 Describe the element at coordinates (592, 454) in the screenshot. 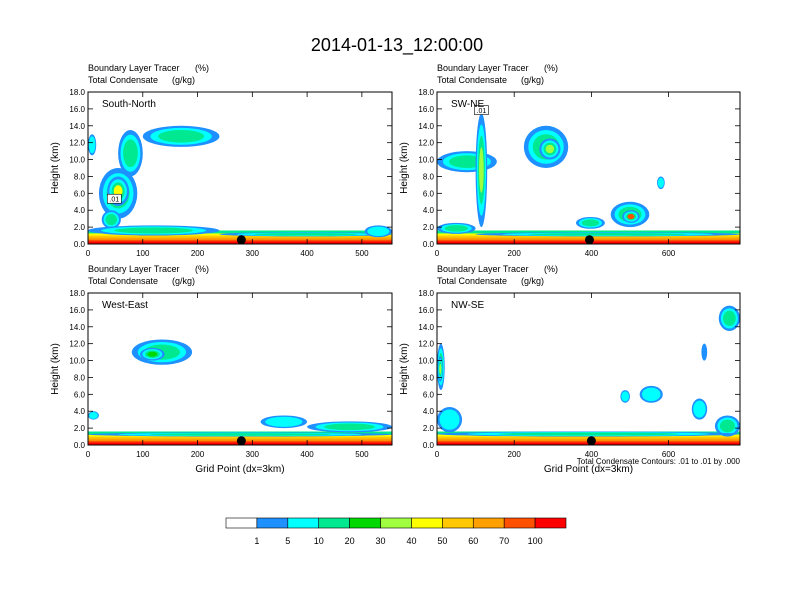

I see `x-tick-label: 400` at that location.